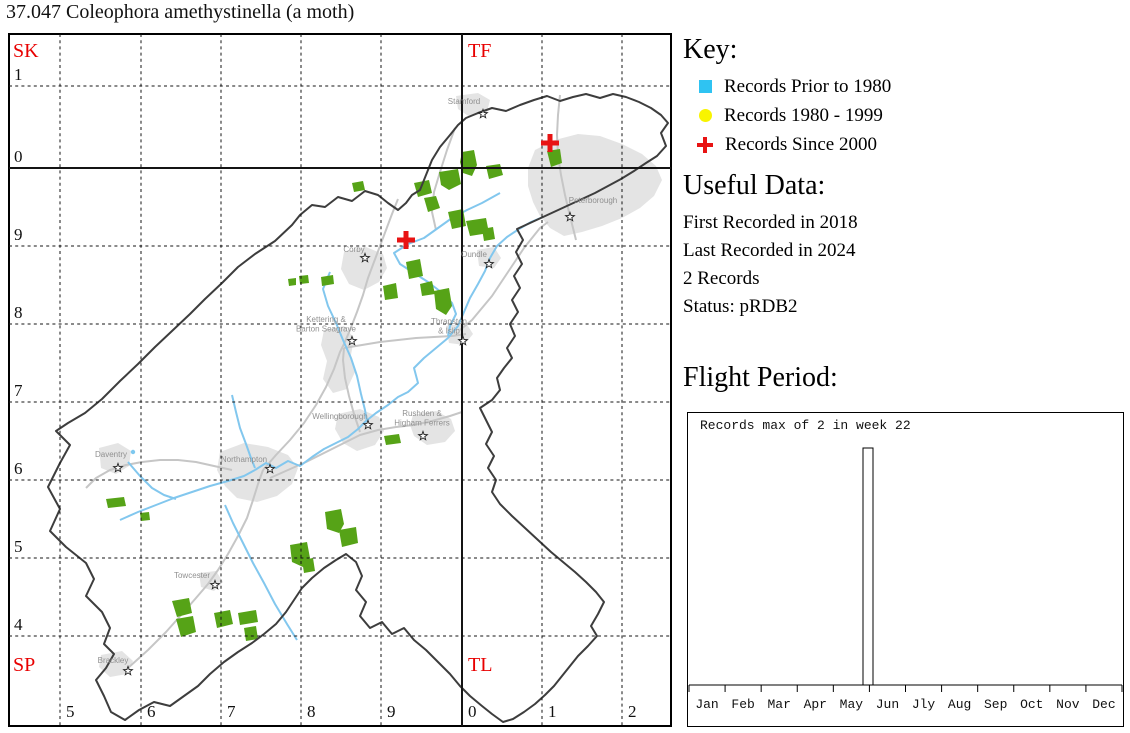 This screenshot has height=733, width=1130. Describe the element at coordinates (740, 306) in the screenshot. I see `useful-data-line: Status: pRDB2` at that location.